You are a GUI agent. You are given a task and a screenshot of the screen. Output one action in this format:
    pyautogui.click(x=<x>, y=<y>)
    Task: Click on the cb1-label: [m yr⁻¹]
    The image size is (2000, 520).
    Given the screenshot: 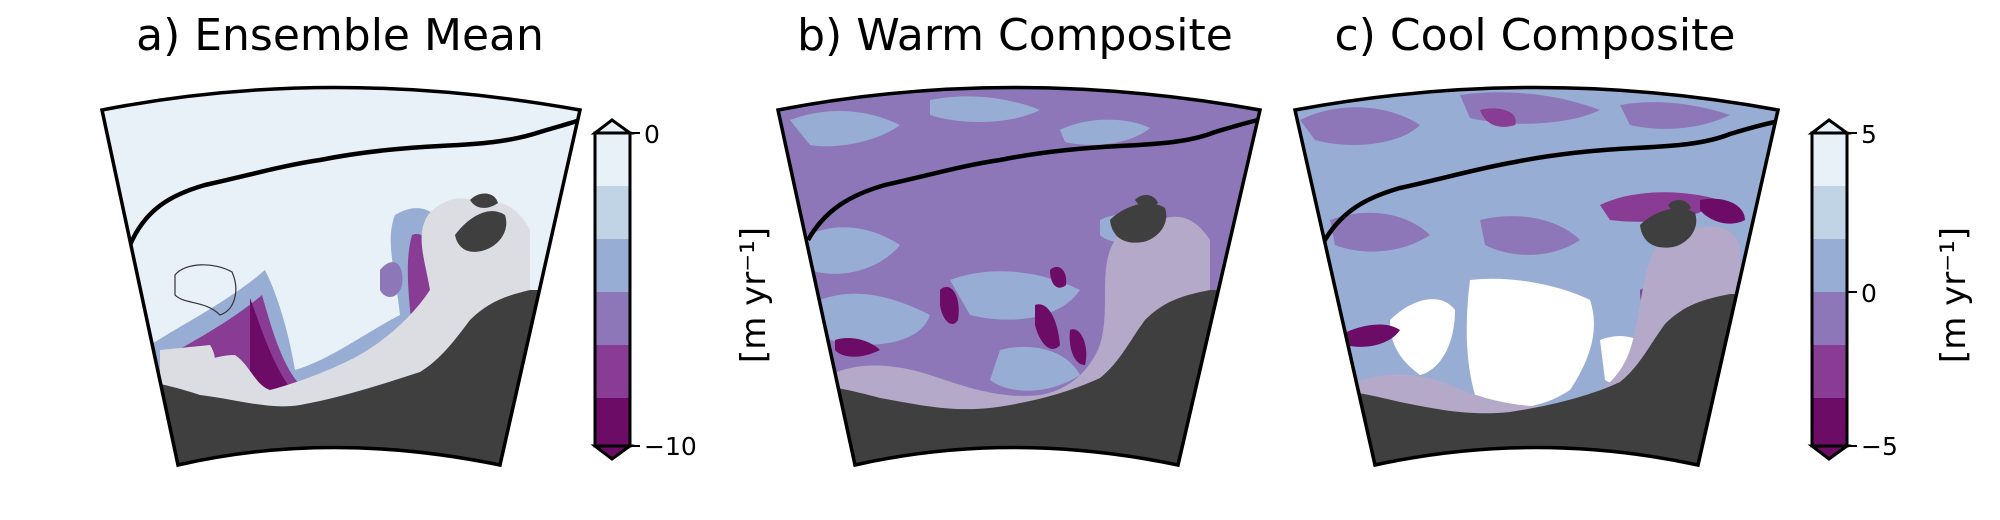 What is the action you would take?
    pyautogui.click(x=754, y=295)
    